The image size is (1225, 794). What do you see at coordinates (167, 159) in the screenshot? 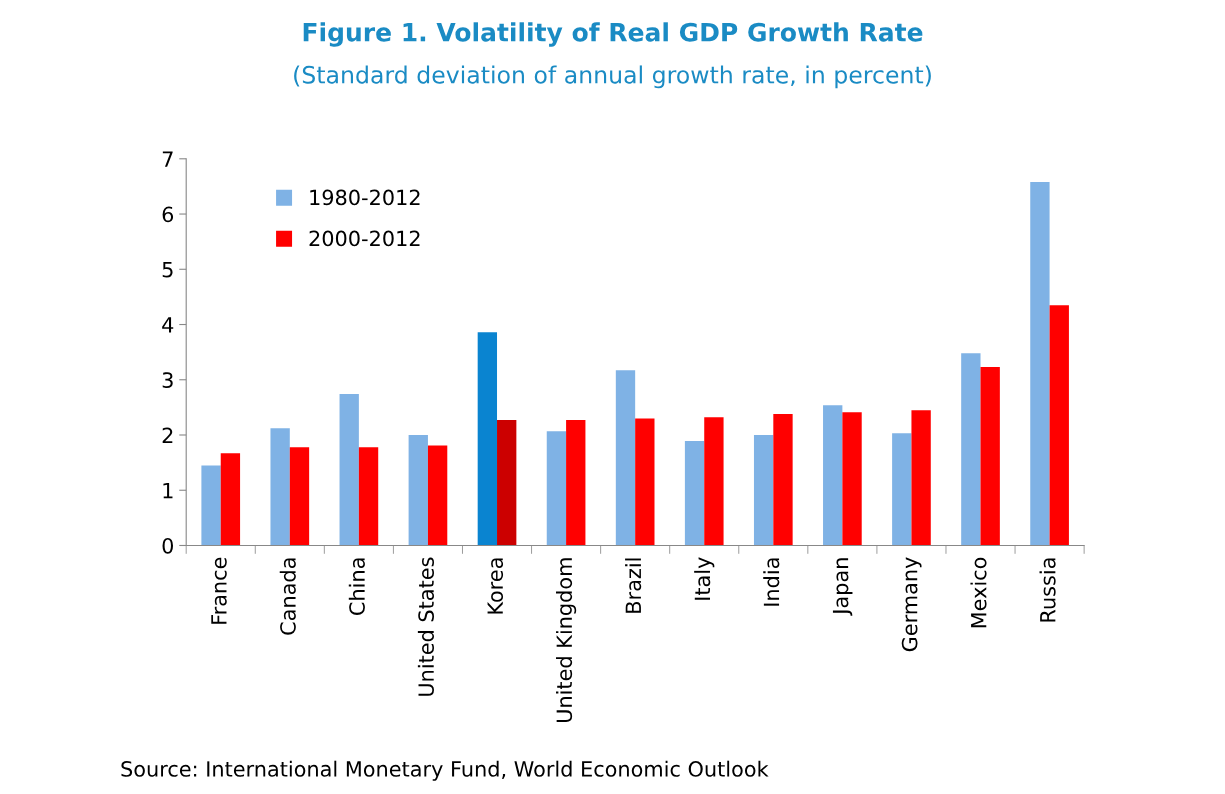
I see `y-tick-label: 7` at bounding box center [167, 159].